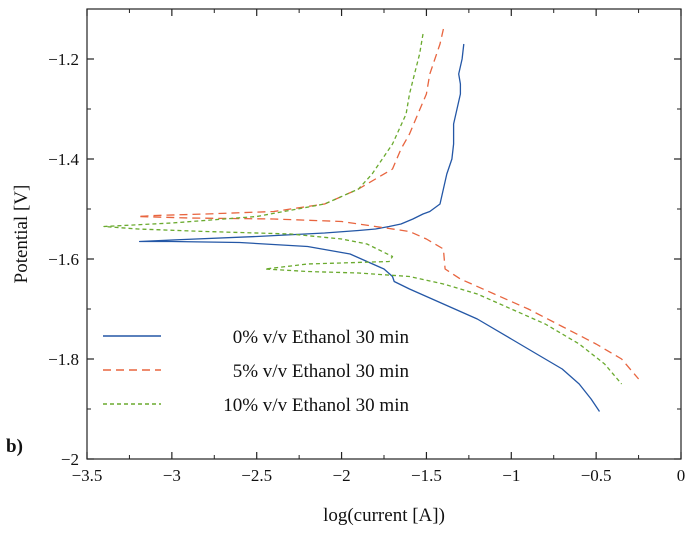 Image resolution: width=698 pixels, height=535 pixels. Describe the element at coordinates (511, 475) in the screenshot. I see `x-tick-label: −1` at that location.